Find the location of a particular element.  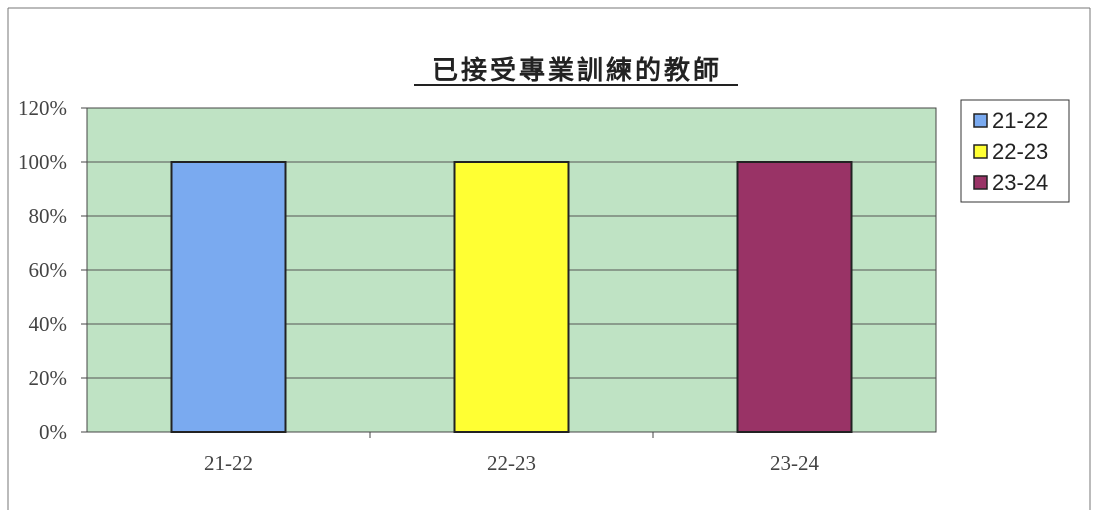

legend-items: 21-22 22-23 23-24 is located at coordinates (1010, 151).